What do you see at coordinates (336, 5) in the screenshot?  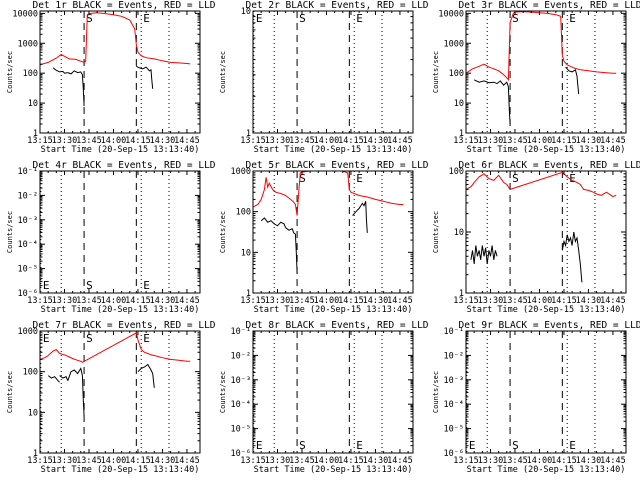 I see `chart-title: Det 2r BLACK = Events, RED = LLD` at bounding box center [336, 5].